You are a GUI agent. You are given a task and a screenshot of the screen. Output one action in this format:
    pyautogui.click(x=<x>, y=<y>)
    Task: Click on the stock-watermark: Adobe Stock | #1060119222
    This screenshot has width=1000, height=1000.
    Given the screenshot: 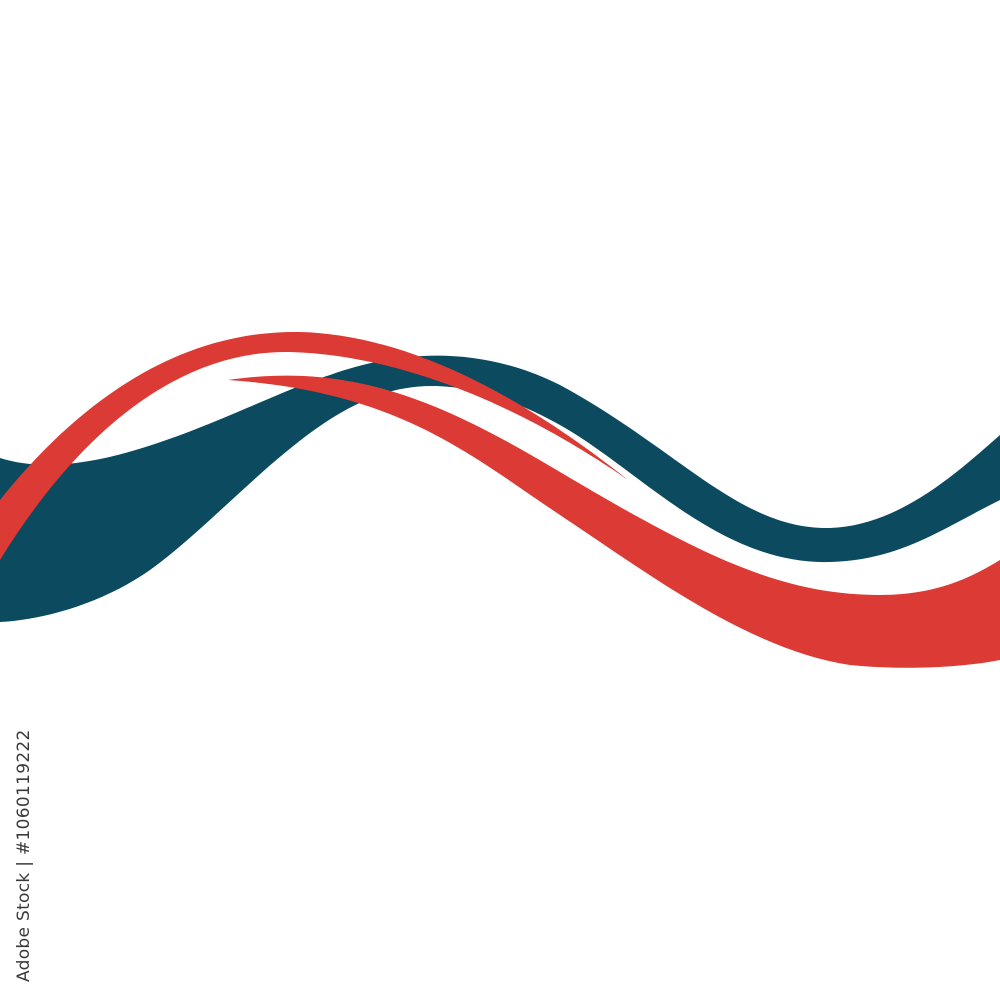 What is the action you would take?
    pyautogui.click(x=24, y=855)
    